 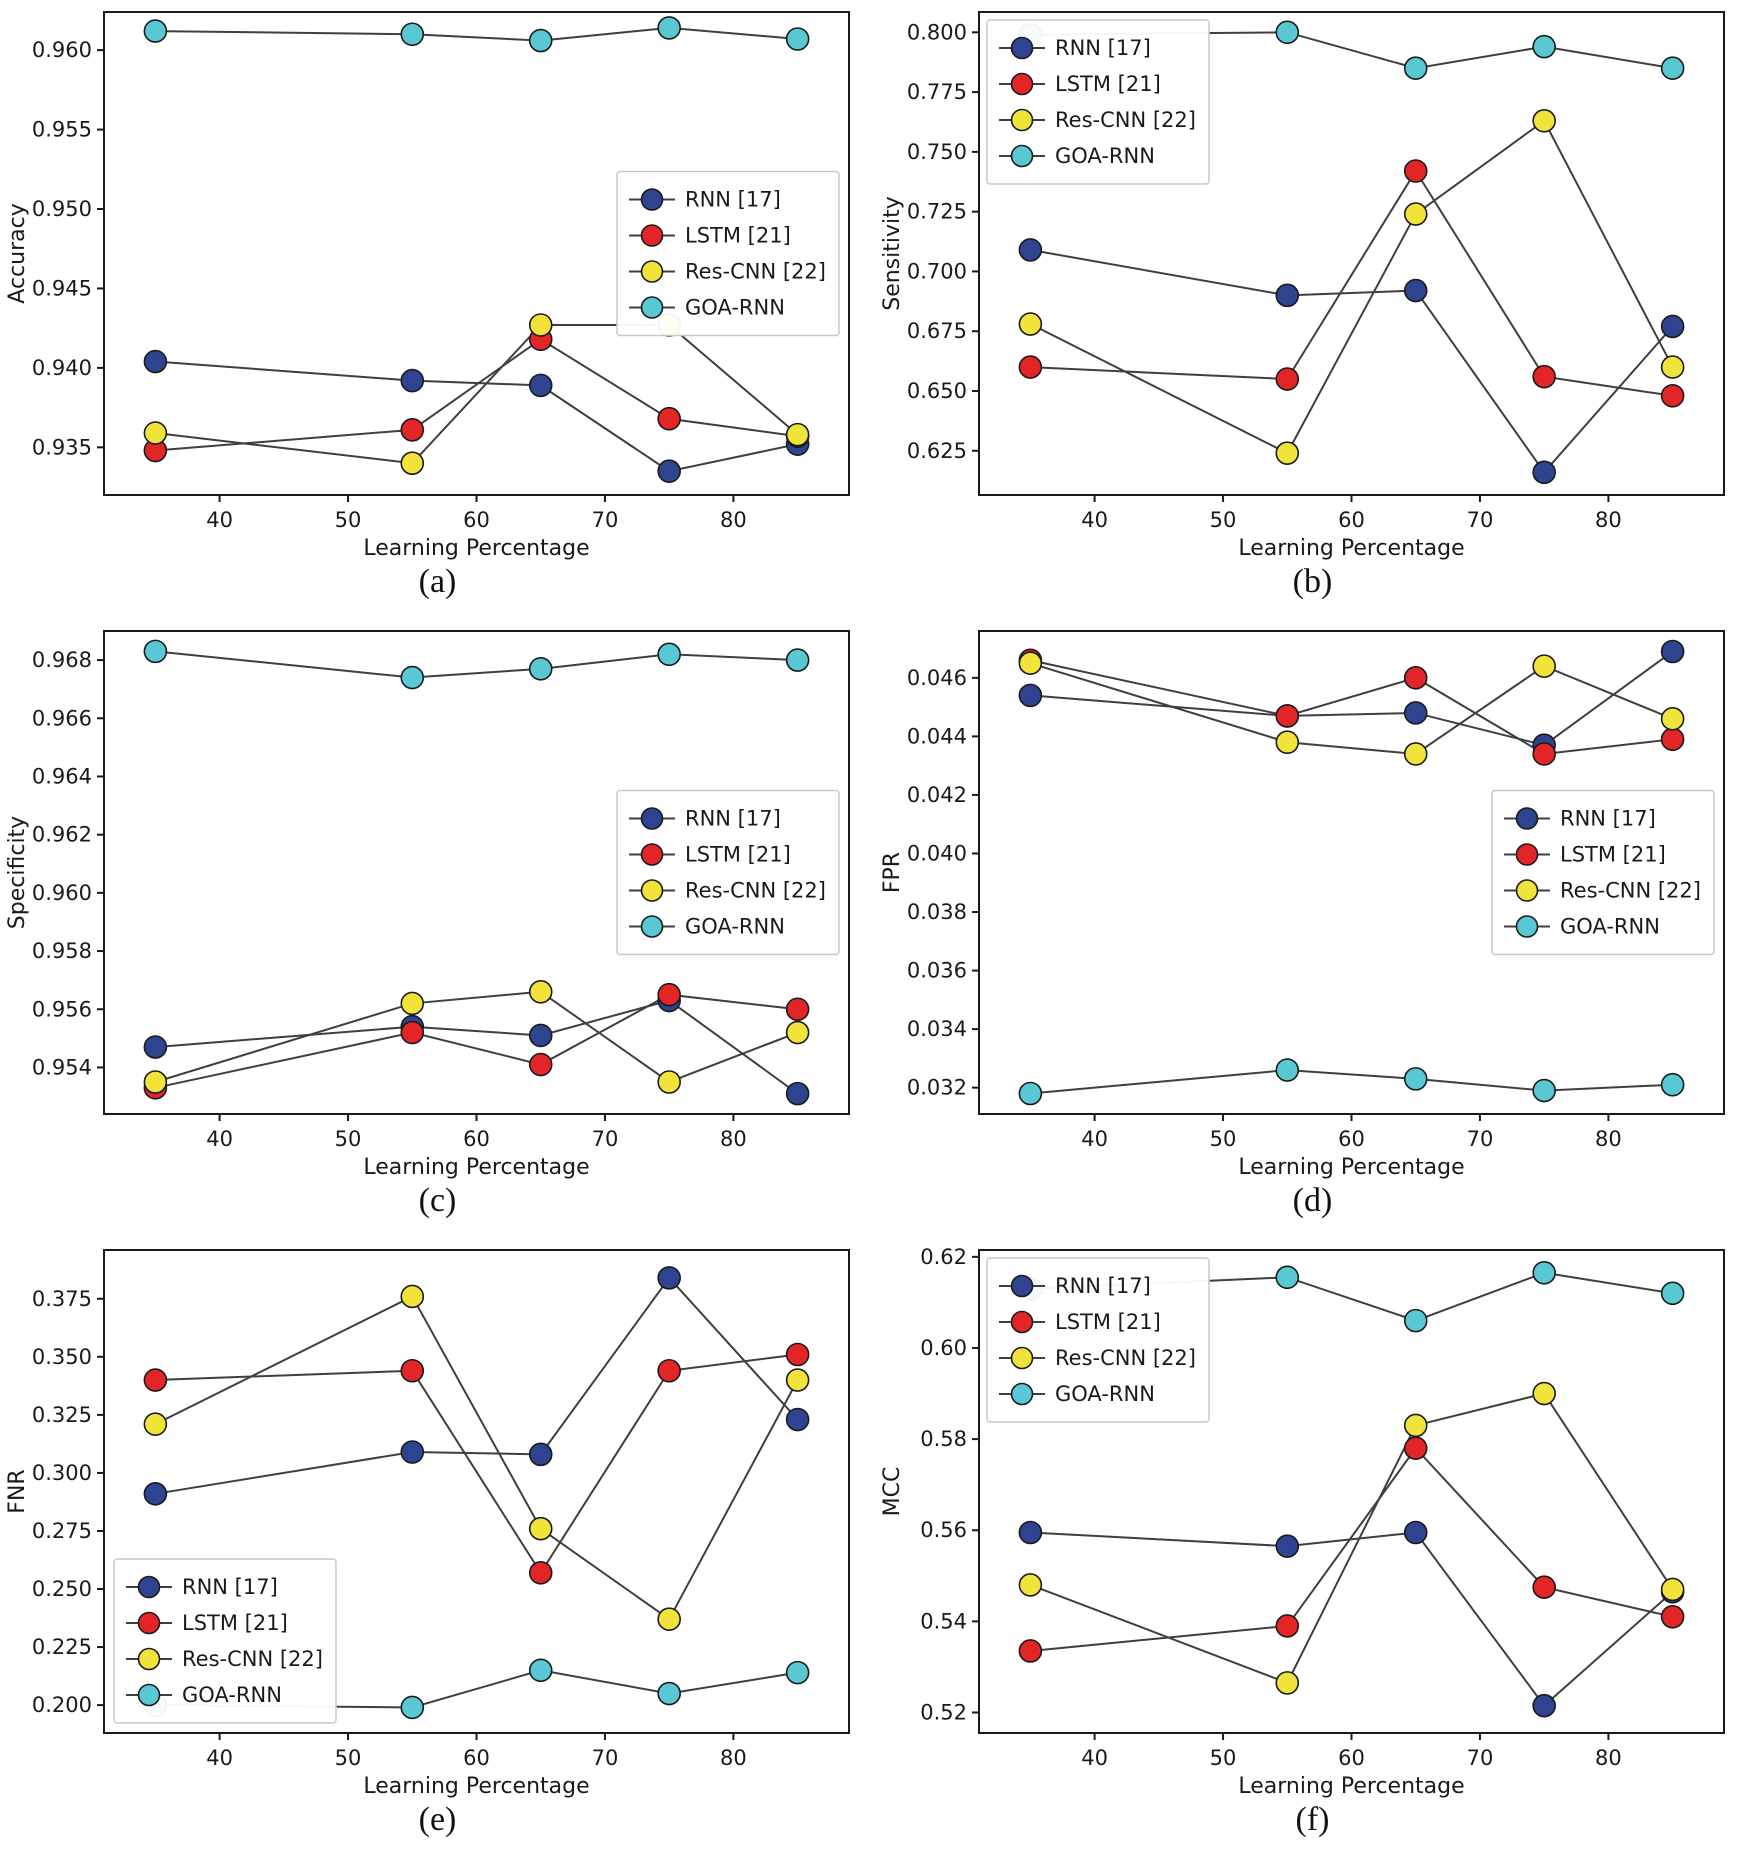 What do you see at coordinates (937, 1088) in the screenshot?
I see `y-tick-label: 0.032` at bounding box center [937, 1088].